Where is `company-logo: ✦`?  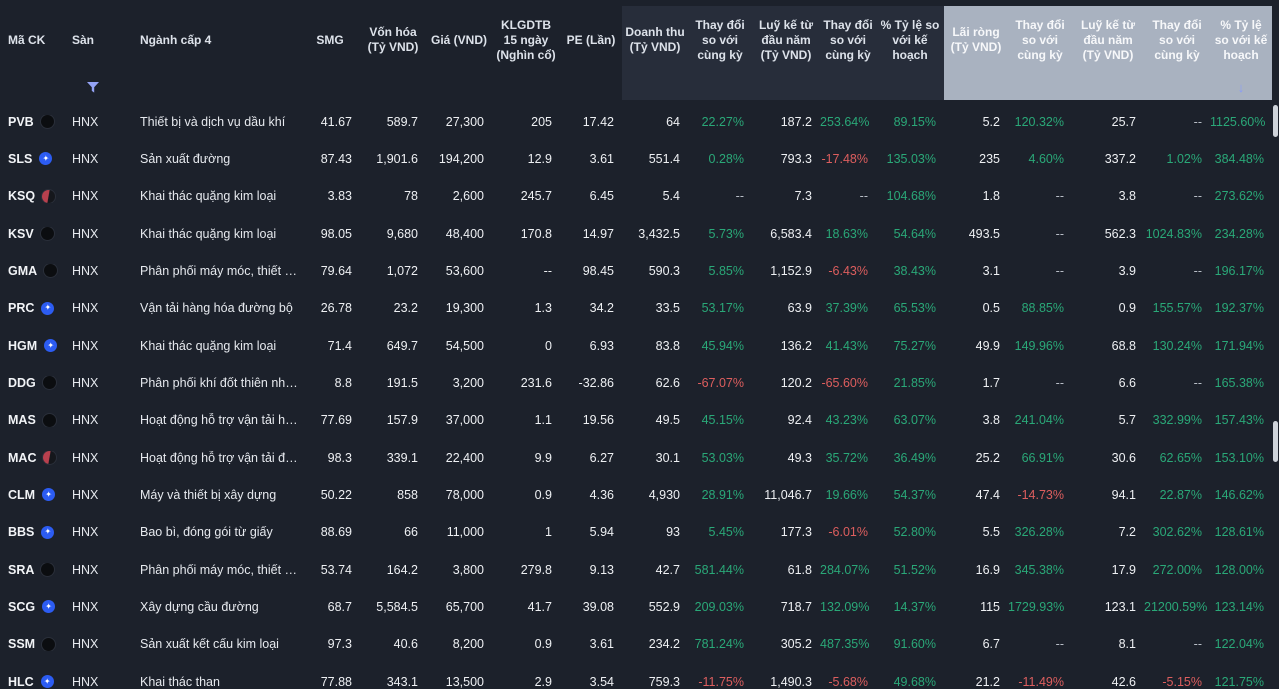 company-logo: ✦ is located at coordinates (49, 607).